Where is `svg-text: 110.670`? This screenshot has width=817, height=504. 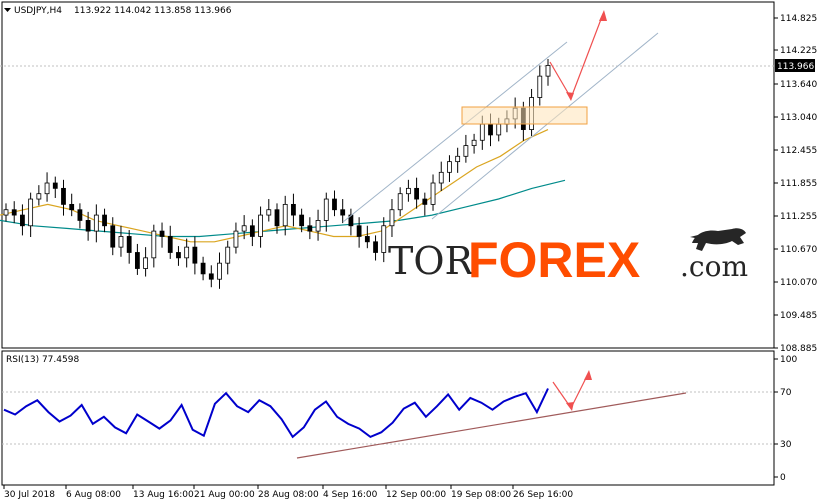 svg-text: 110.670 is located at coordinates (798, 250).